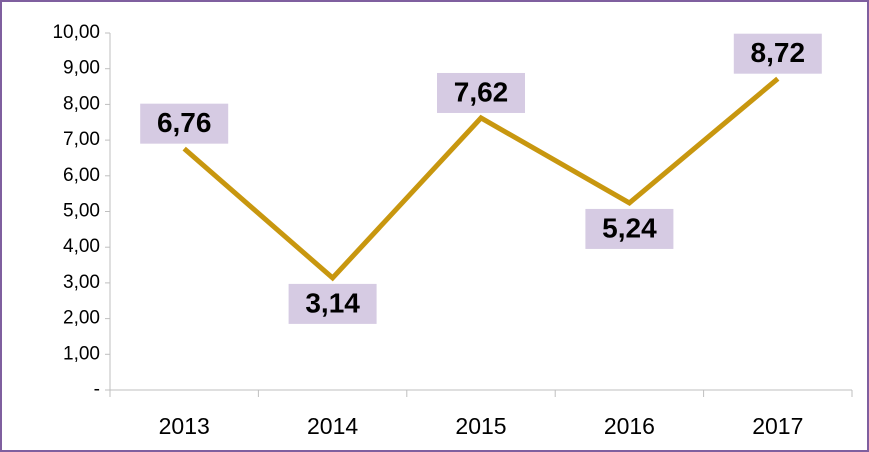  What do you see at coordinates (81, 68) in the screenshot?
I see `y-tick-label: 9,00` at bounding box center [81, 68].